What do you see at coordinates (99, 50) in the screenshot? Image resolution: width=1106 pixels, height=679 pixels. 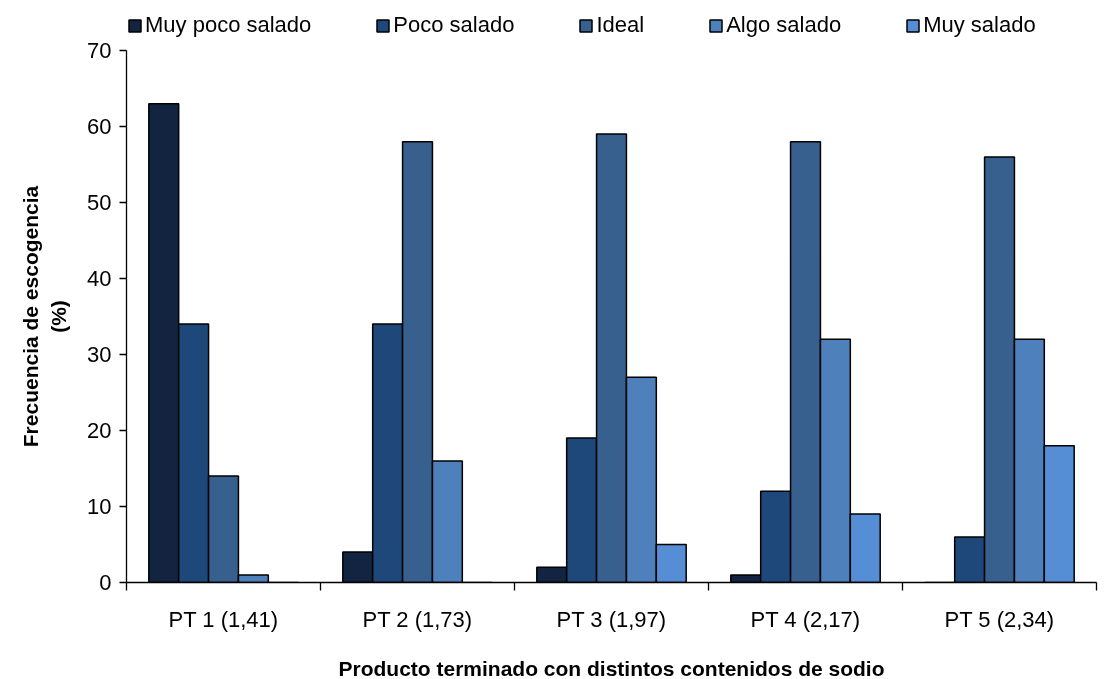 I see `y-tick-label: 70` at bounding box center [99, 50].